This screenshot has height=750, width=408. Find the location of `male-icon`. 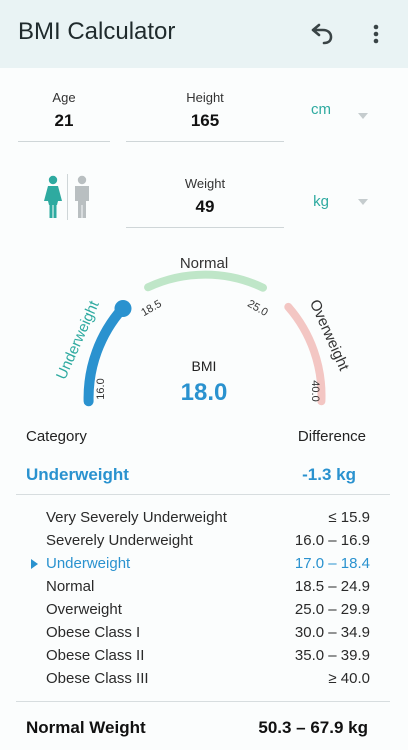

male-icon is located at coordinates (82, 197).